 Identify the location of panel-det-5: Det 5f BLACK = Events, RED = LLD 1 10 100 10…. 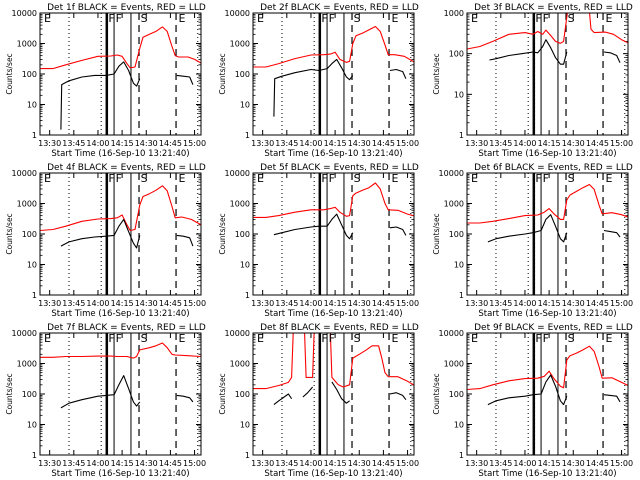
(318, 241).